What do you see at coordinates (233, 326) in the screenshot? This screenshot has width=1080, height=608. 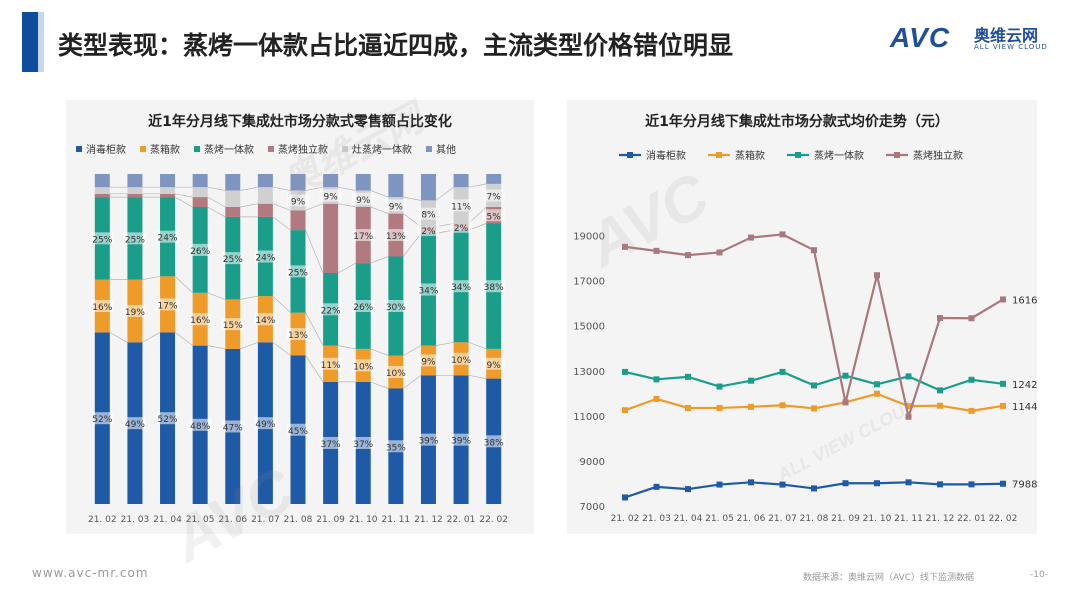 I see `bar-data-label: 15%` at bounding box center [233, 326].